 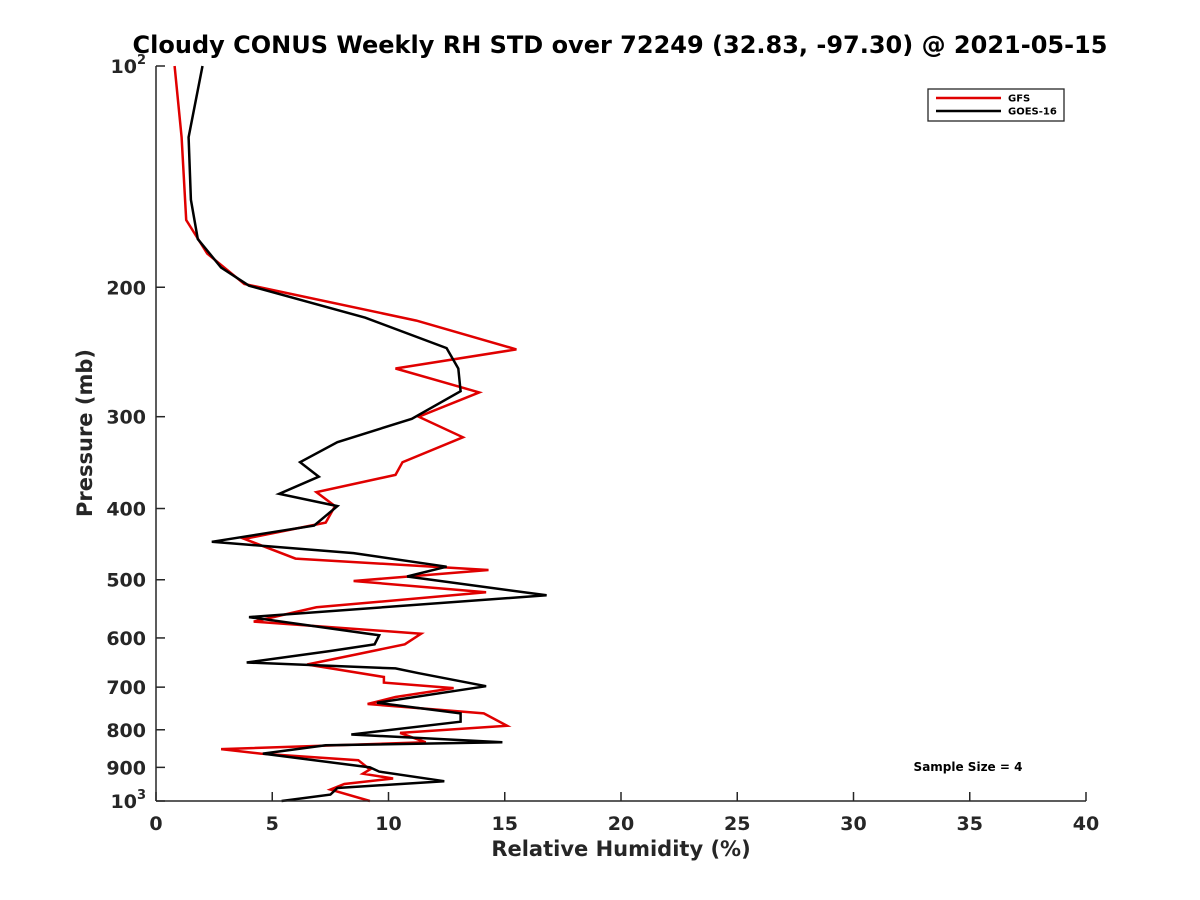 What do you see at coordinates (126, 581) in the screenshot?
I see `y-tick-label: 500` at bounding box center [126, 581].